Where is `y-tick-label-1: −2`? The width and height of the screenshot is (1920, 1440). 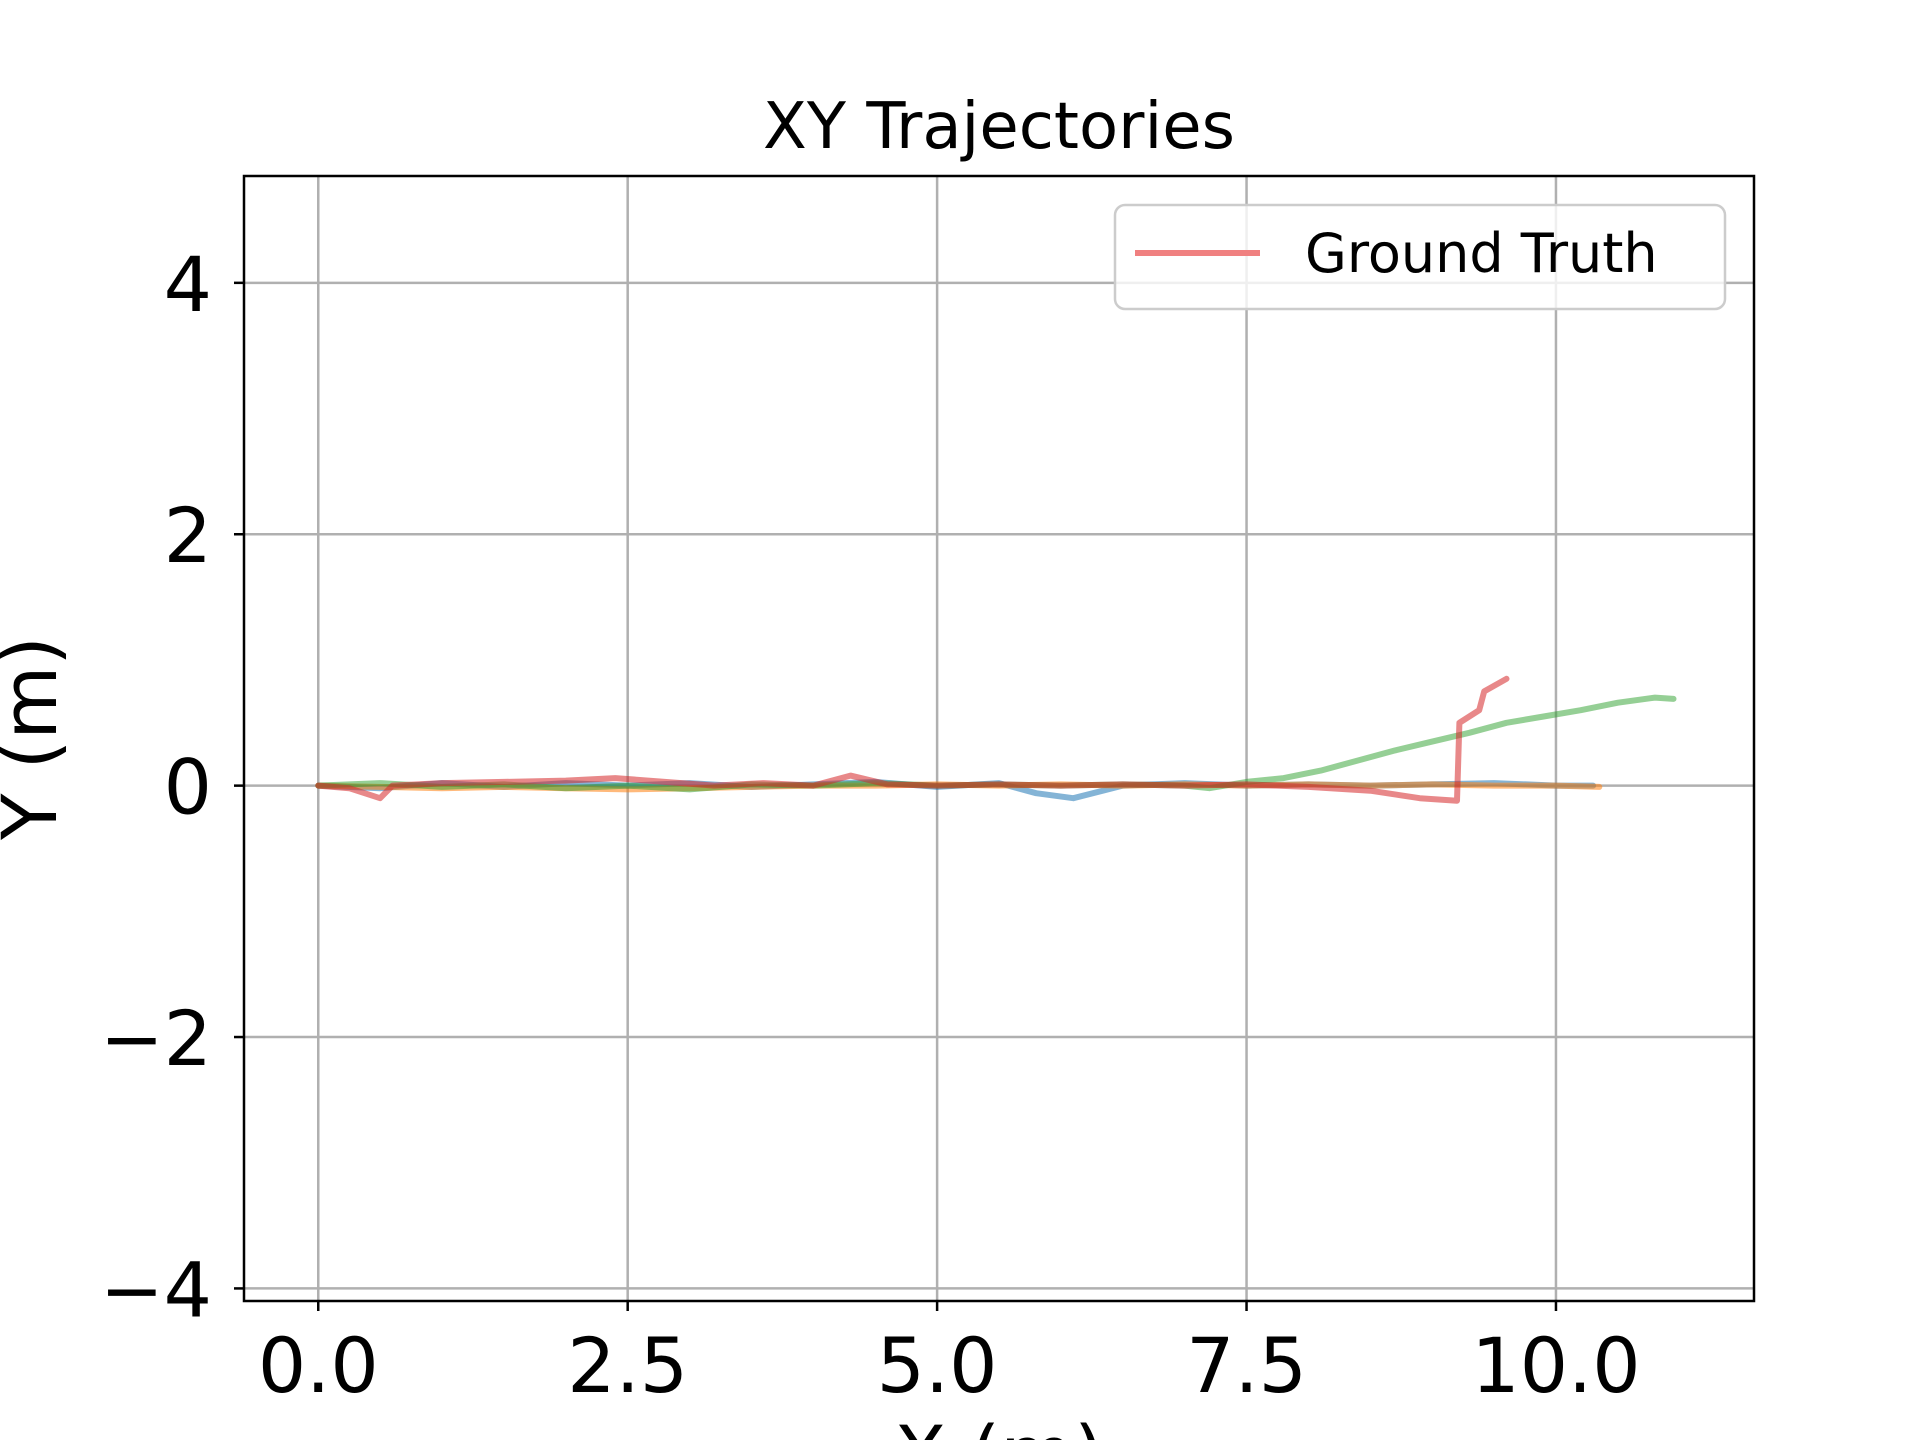
y-tick-label-1: −2 is located at coordinates (156, 1038).